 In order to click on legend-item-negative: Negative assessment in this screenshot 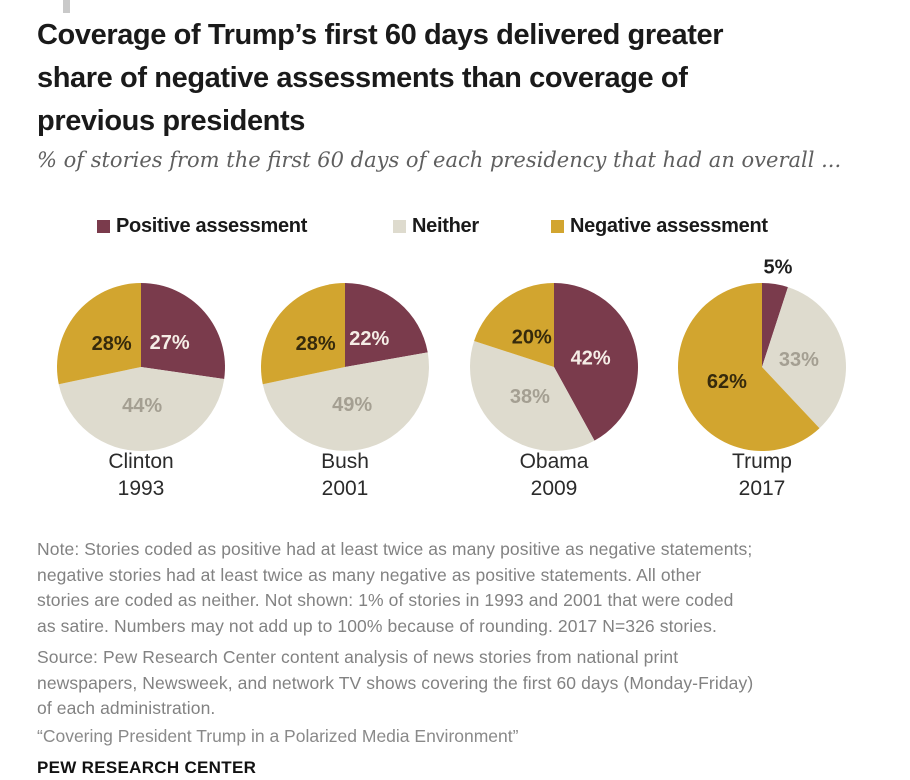, I will do `click(659, 226)`.